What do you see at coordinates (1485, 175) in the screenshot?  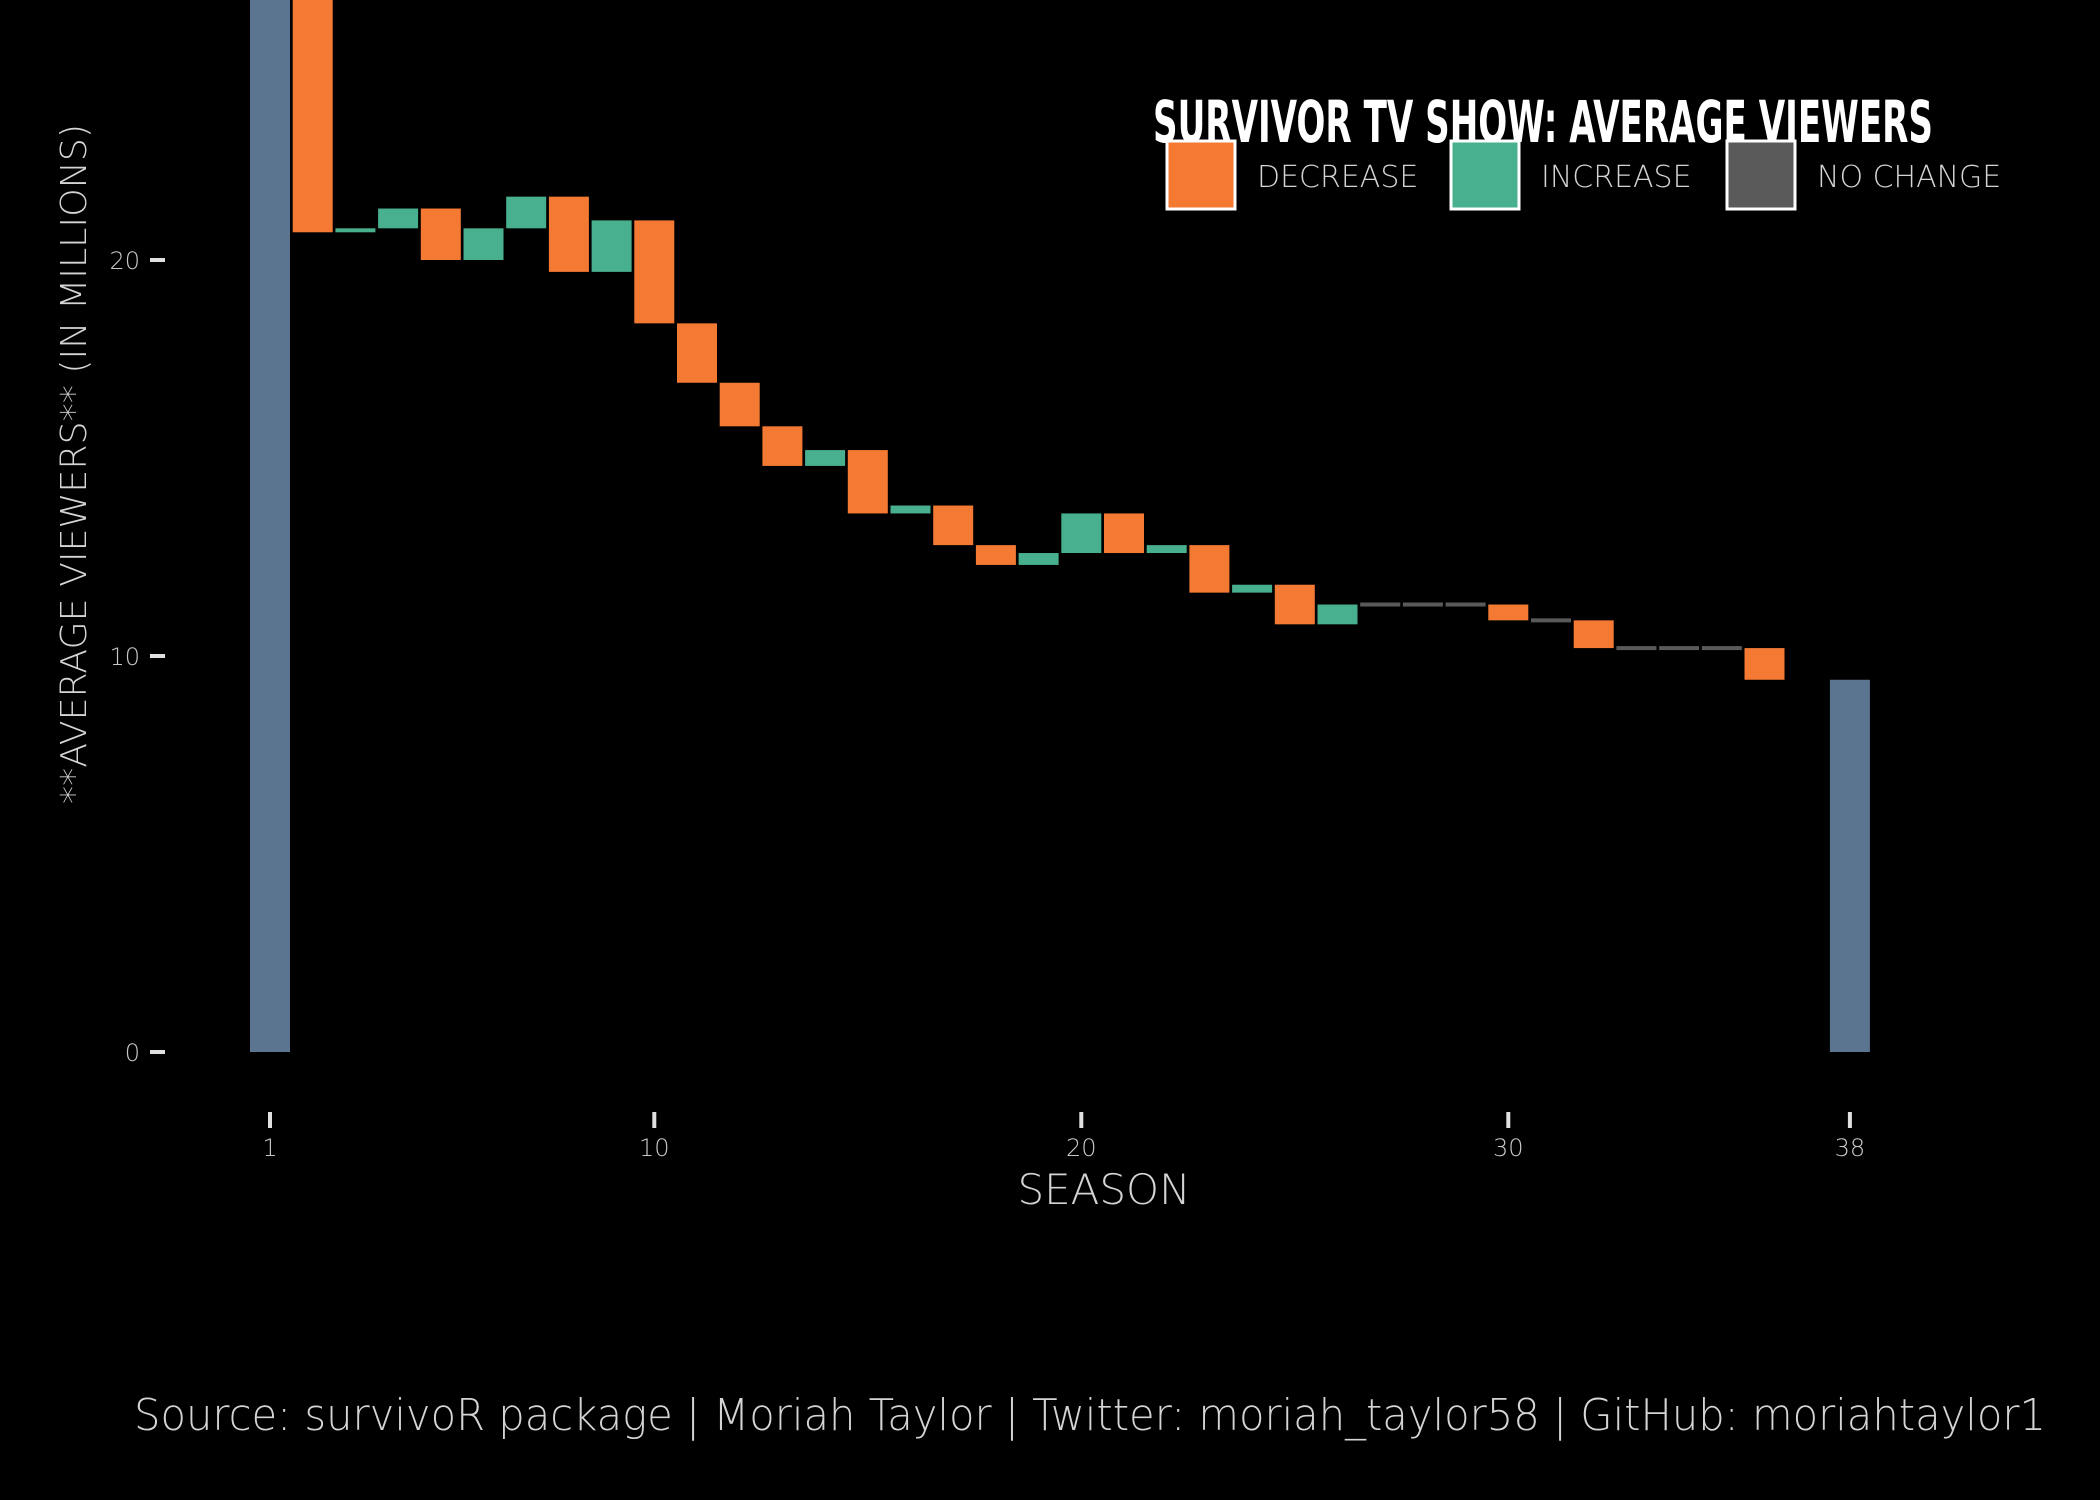 I see `legend-swatch-increase` at bounding box center [1485, 175].